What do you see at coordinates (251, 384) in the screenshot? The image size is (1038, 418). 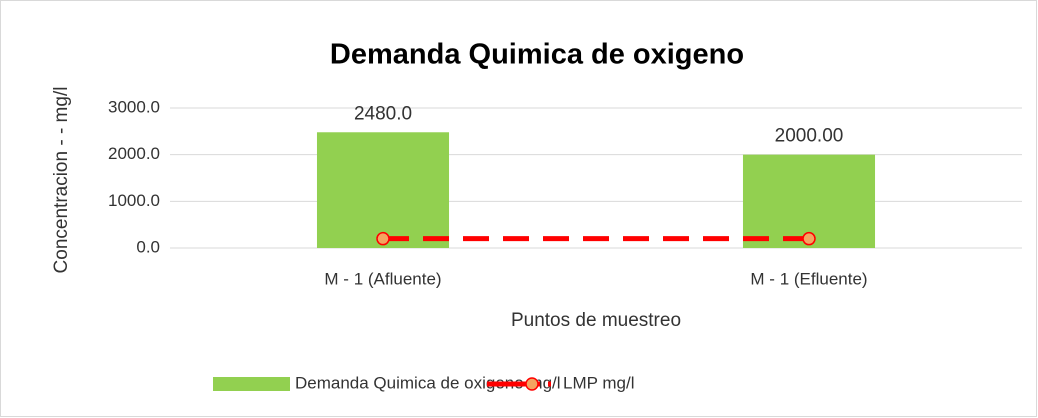 I see `legend-swatch` at bounding box center [251, 384].